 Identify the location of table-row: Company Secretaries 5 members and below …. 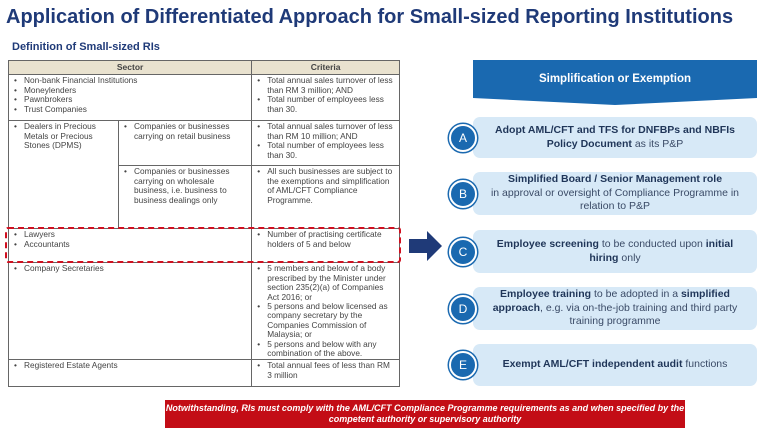
(203, 311).